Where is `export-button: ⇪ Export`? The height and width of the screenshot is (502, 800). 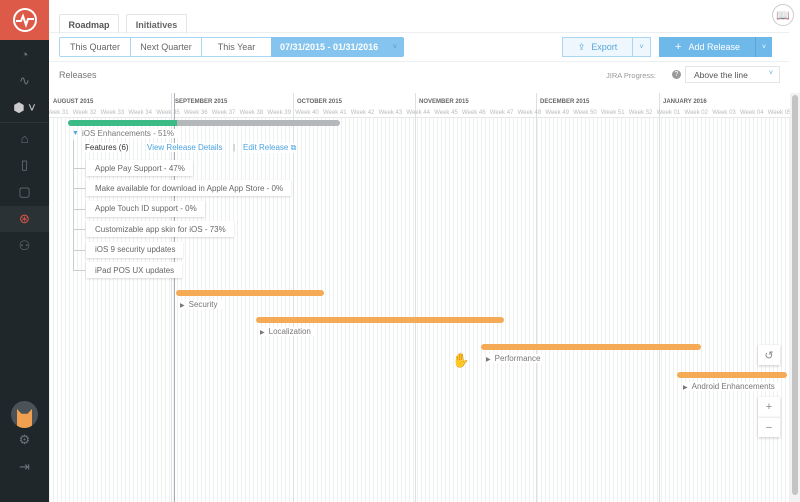
export-button: ⇪ Export is located at coordinates (597, 47).